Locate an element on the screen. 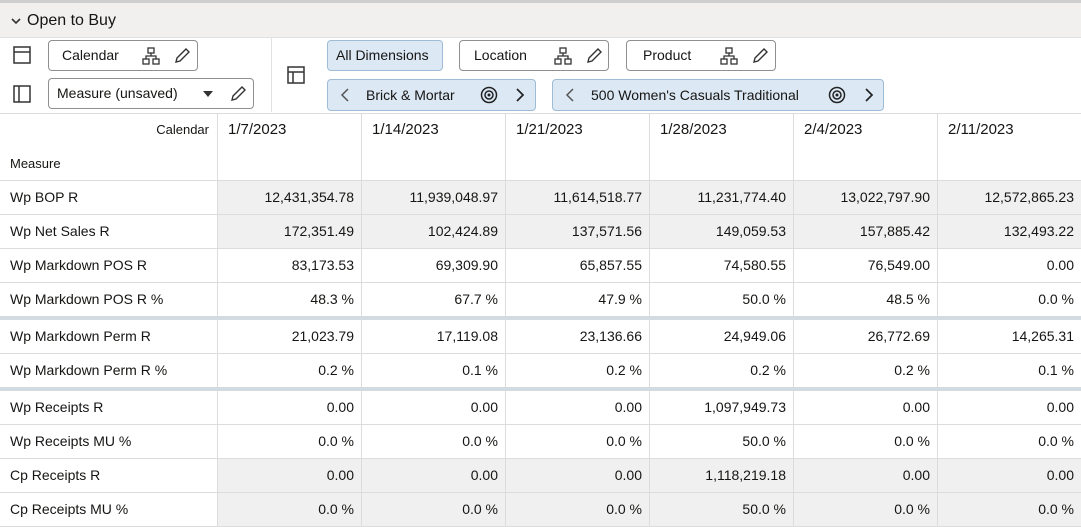  row-label: Wp Net Sales R is located at coordinates (109, 232).